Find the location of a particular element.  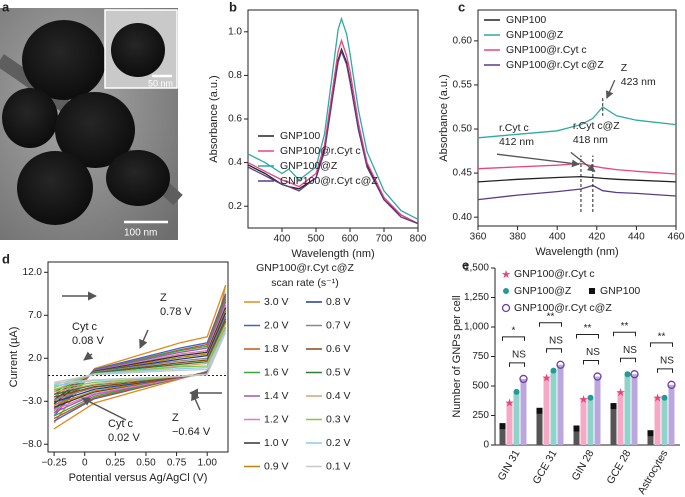

legend-marker is located at coordinates (592, 291).